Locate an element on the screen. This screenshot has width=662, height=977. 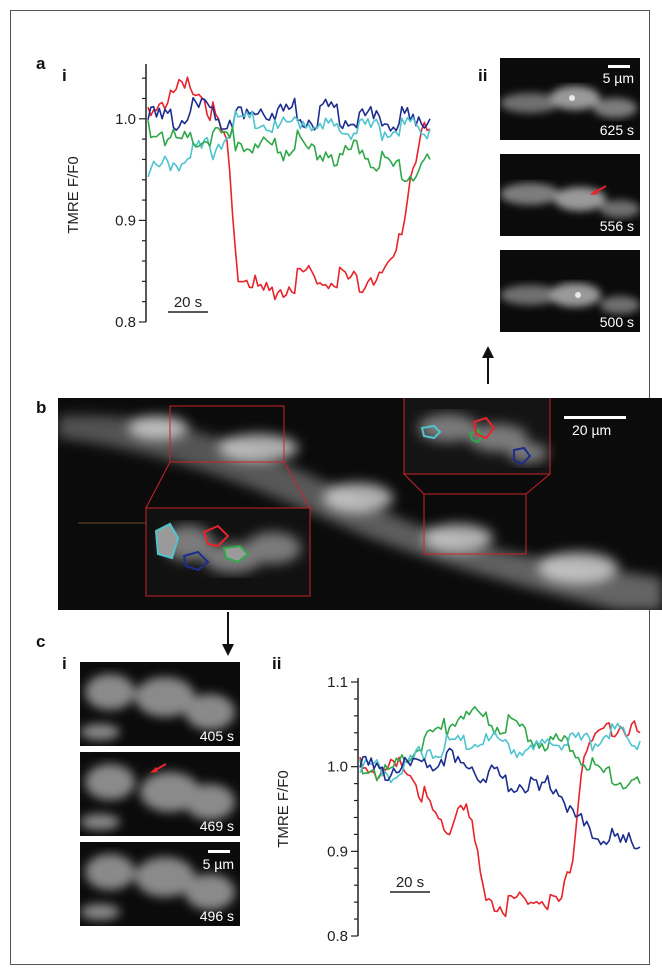
micrograph-c-i-3: 5 µm 496 s is located at coordinates (160, 884).